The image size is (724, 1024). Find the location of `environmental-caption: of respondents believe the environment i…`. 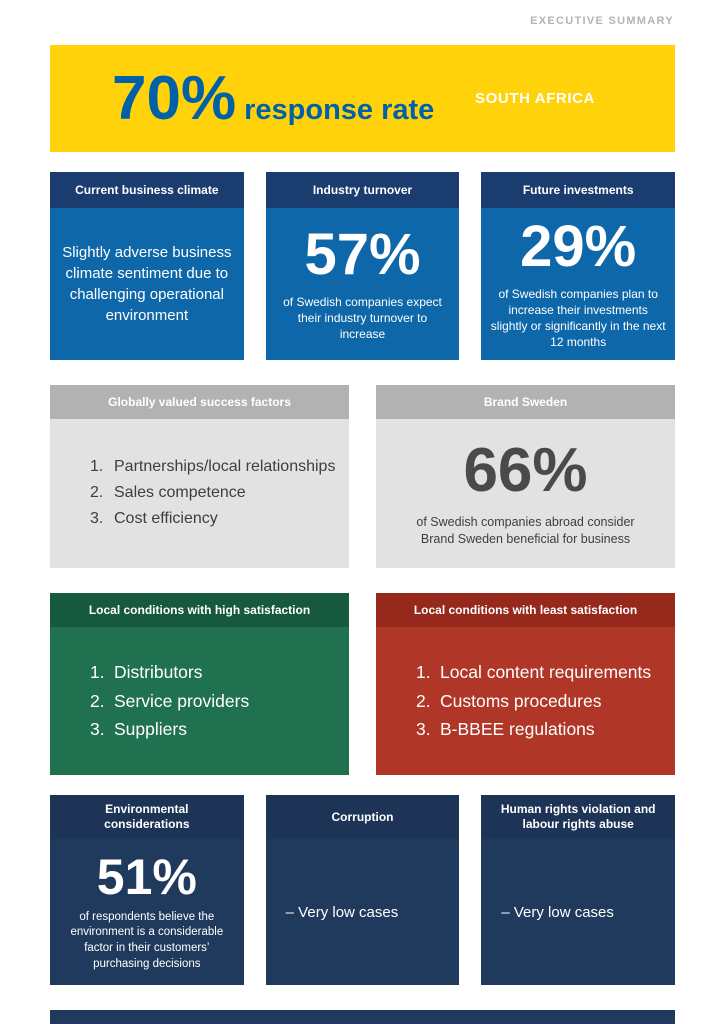

environmental-caption: of respondents believe the environment i… is located at coordinates (147, 940).